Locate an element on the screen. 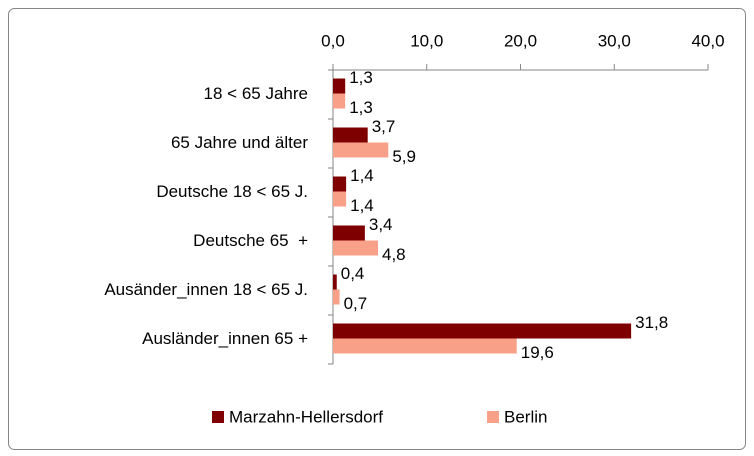  data-label: 3,4 is located at coordinates (381, 224).